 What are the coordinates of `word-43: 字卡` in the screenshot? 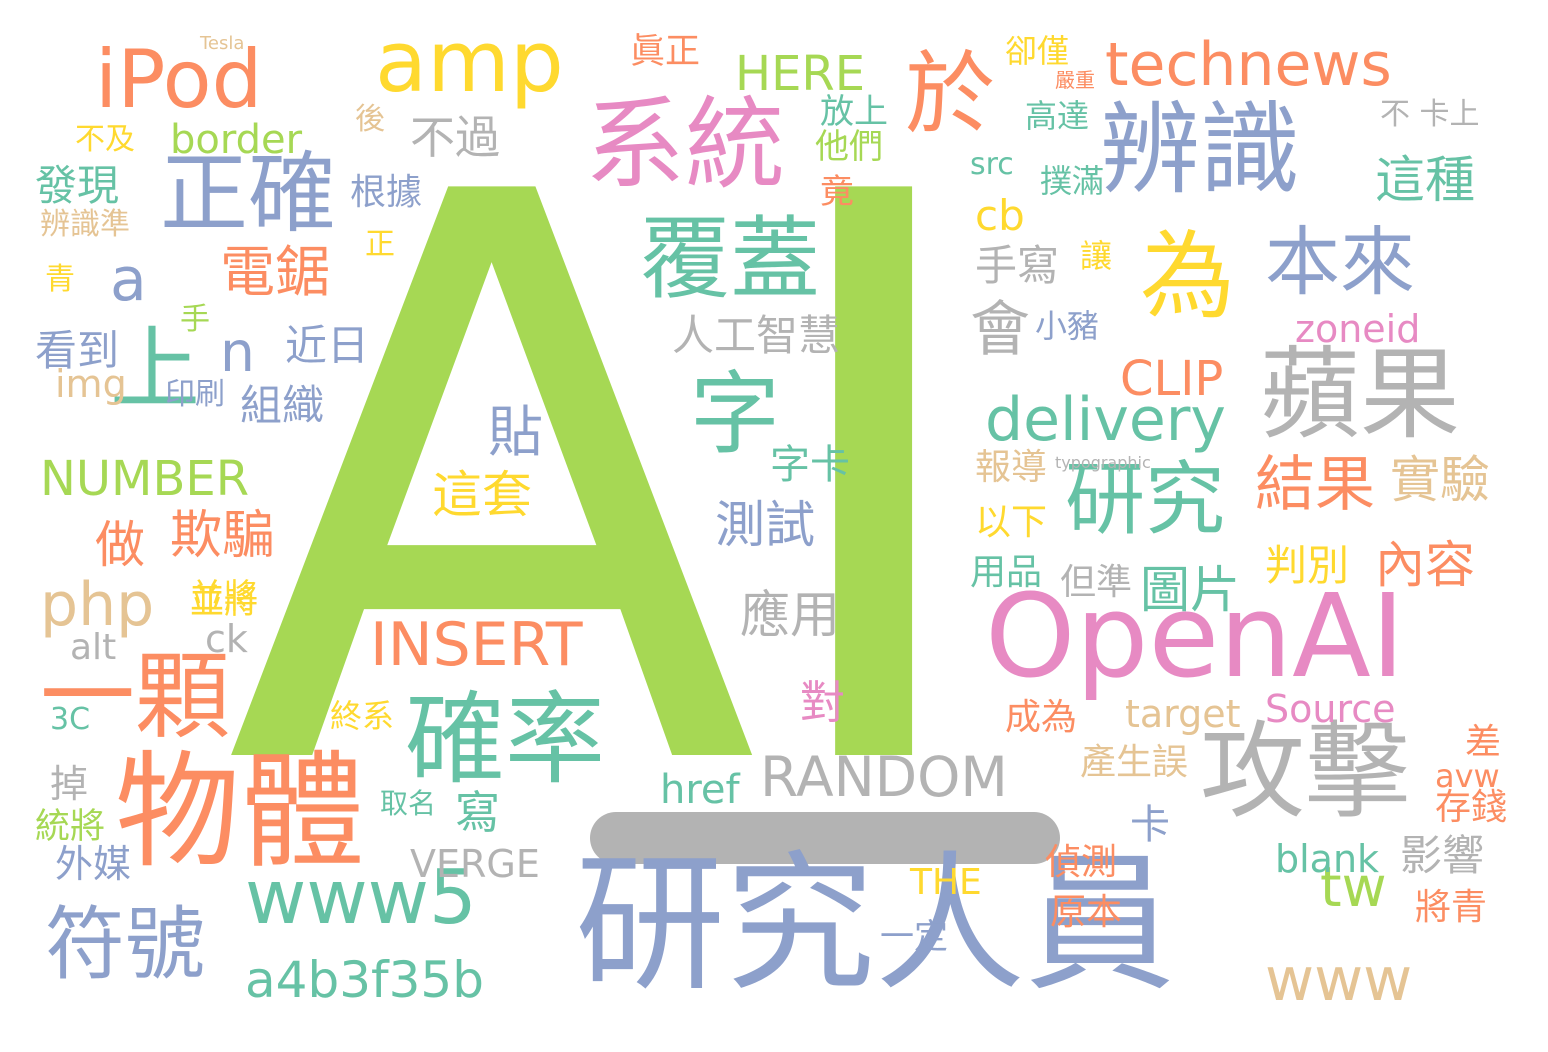 It's located at (810, 465).